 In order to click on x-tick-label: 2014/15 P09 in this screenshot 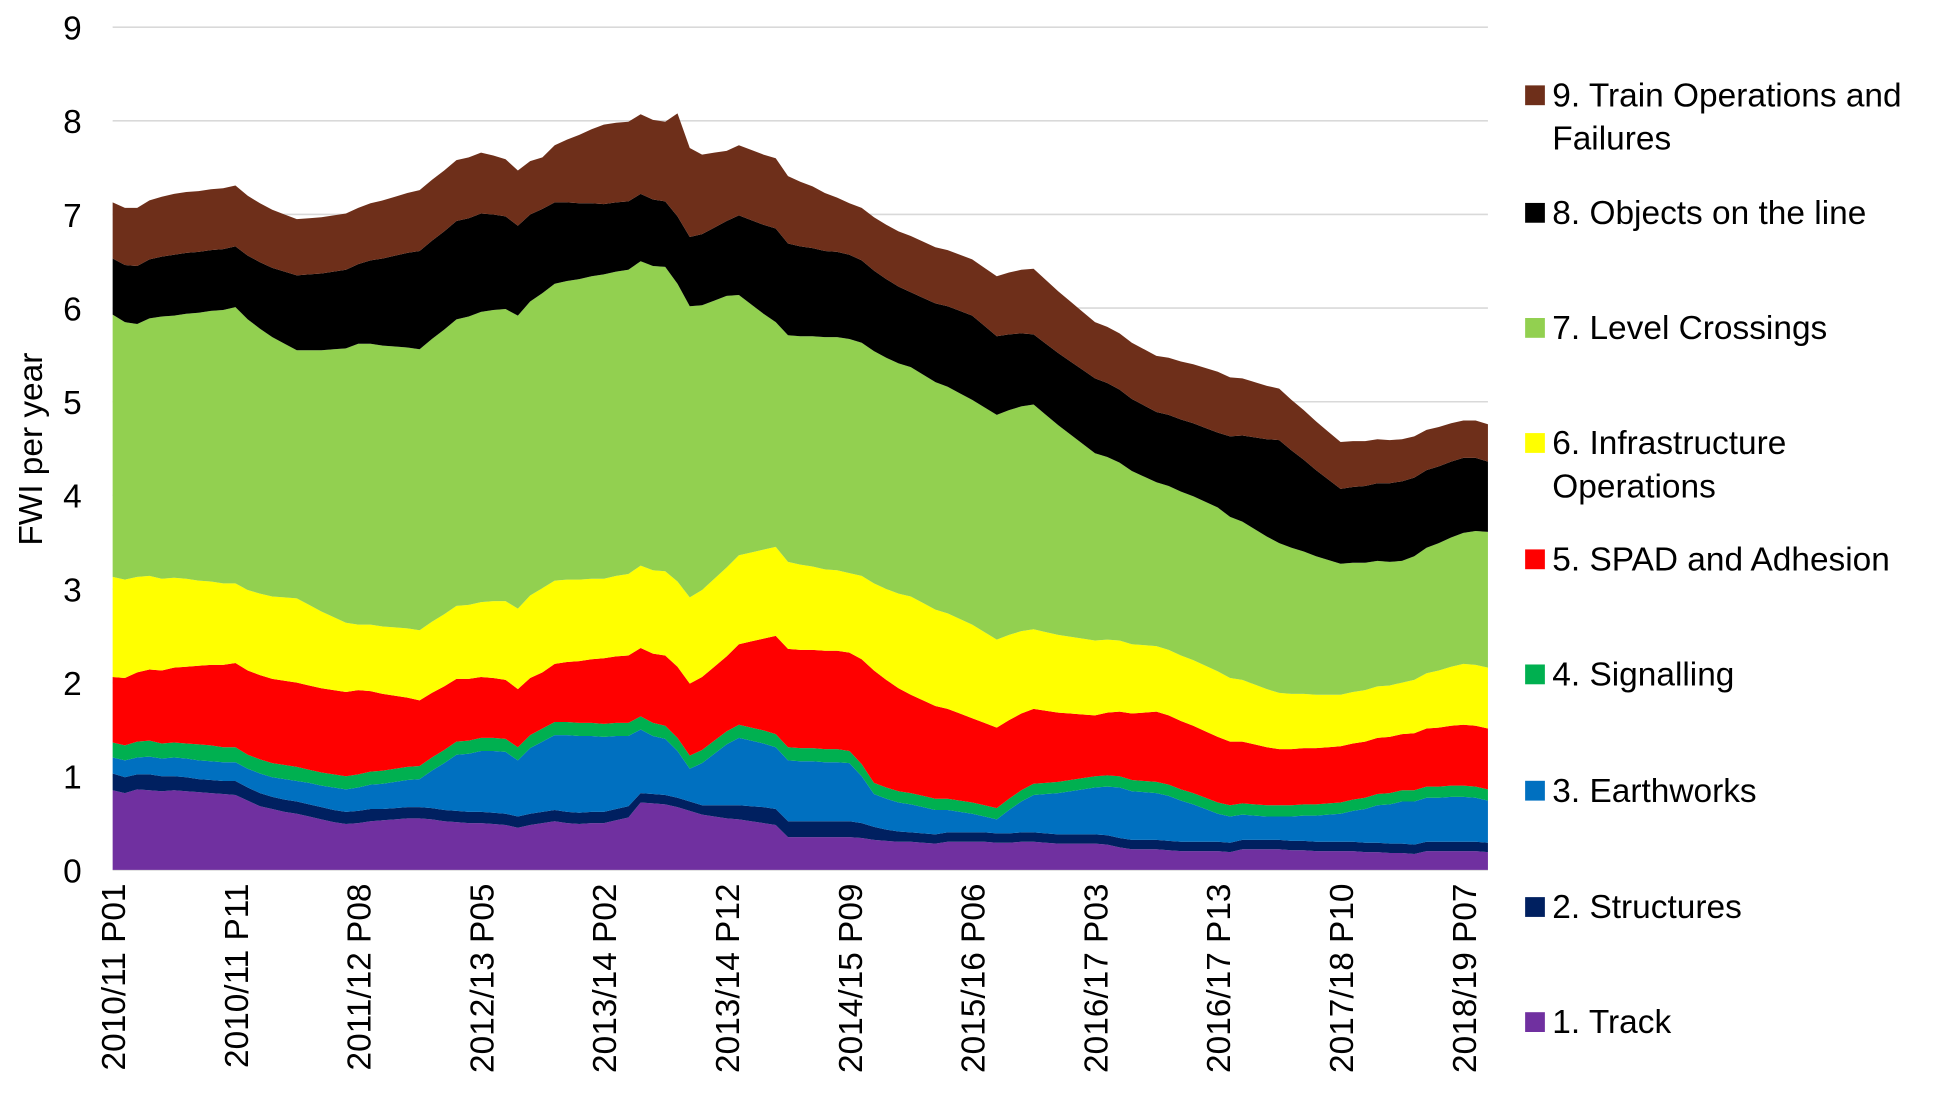, I will do `click(851, 978)`.